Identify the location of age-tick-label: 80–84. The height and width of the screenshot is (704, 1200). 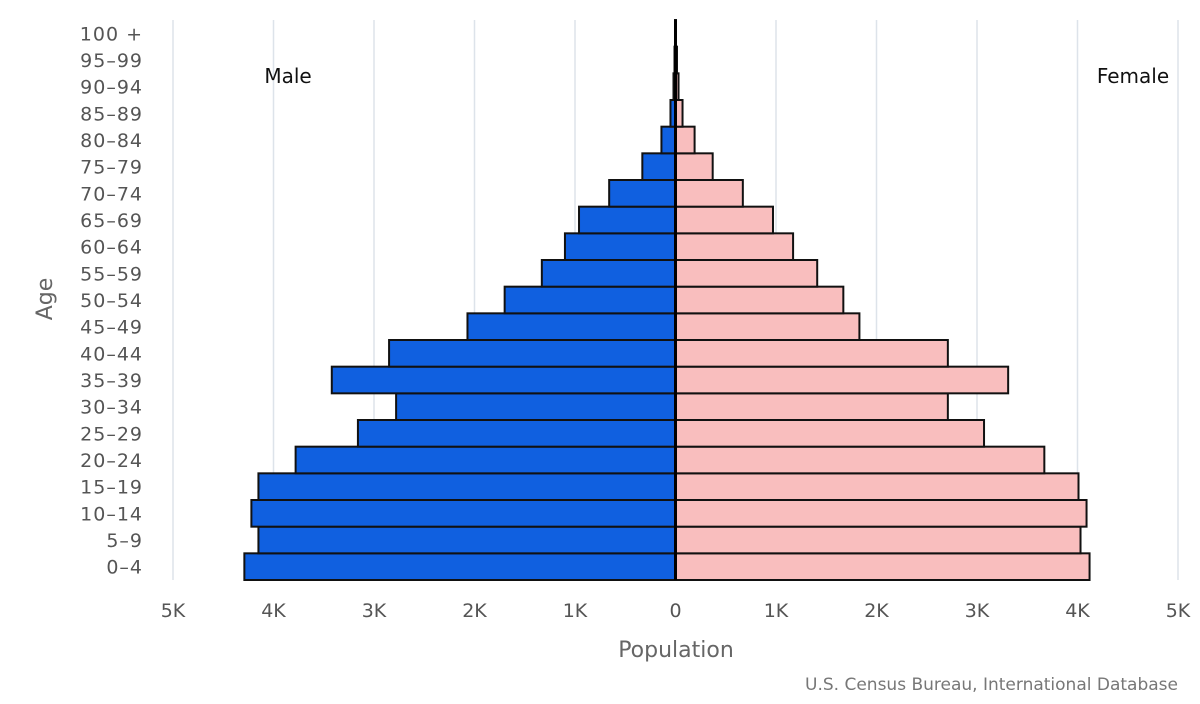
(111, 141).